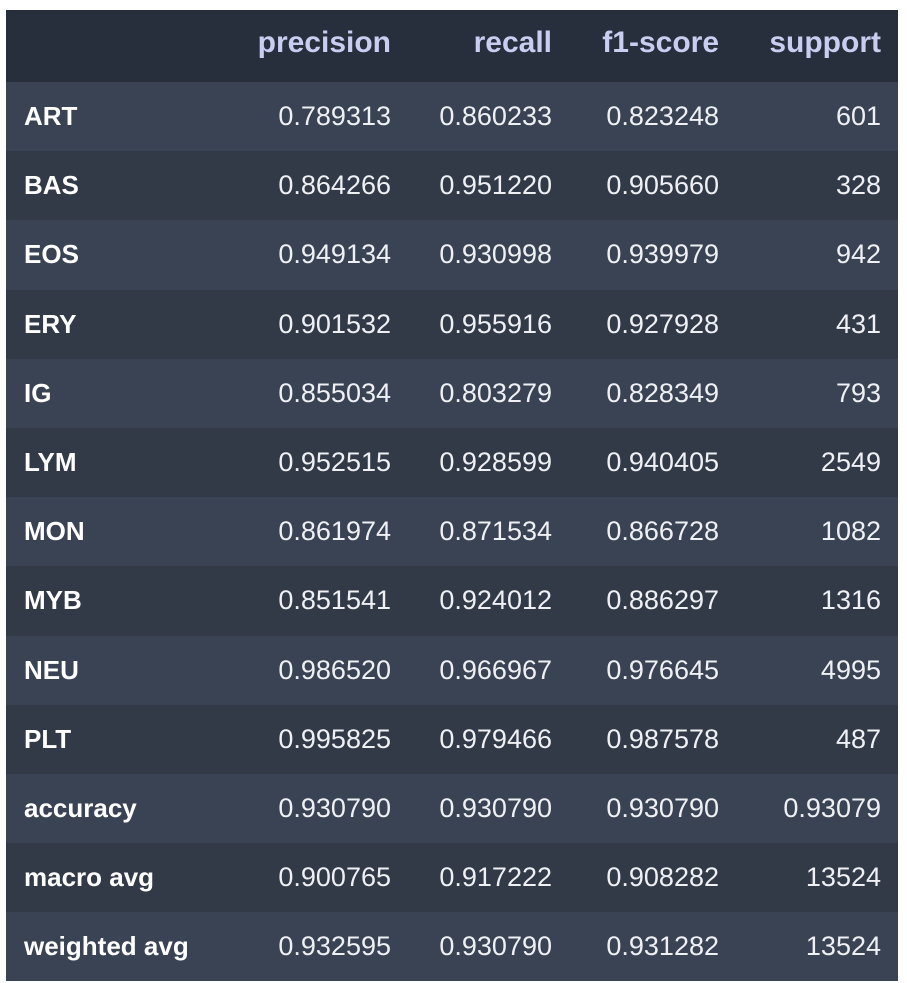 Image resolution: width=907 pixels, height=983 pixels. Describe the element at coordinates (512, 42) in the screenshot. I see `column-header-recall: recall` at that location.